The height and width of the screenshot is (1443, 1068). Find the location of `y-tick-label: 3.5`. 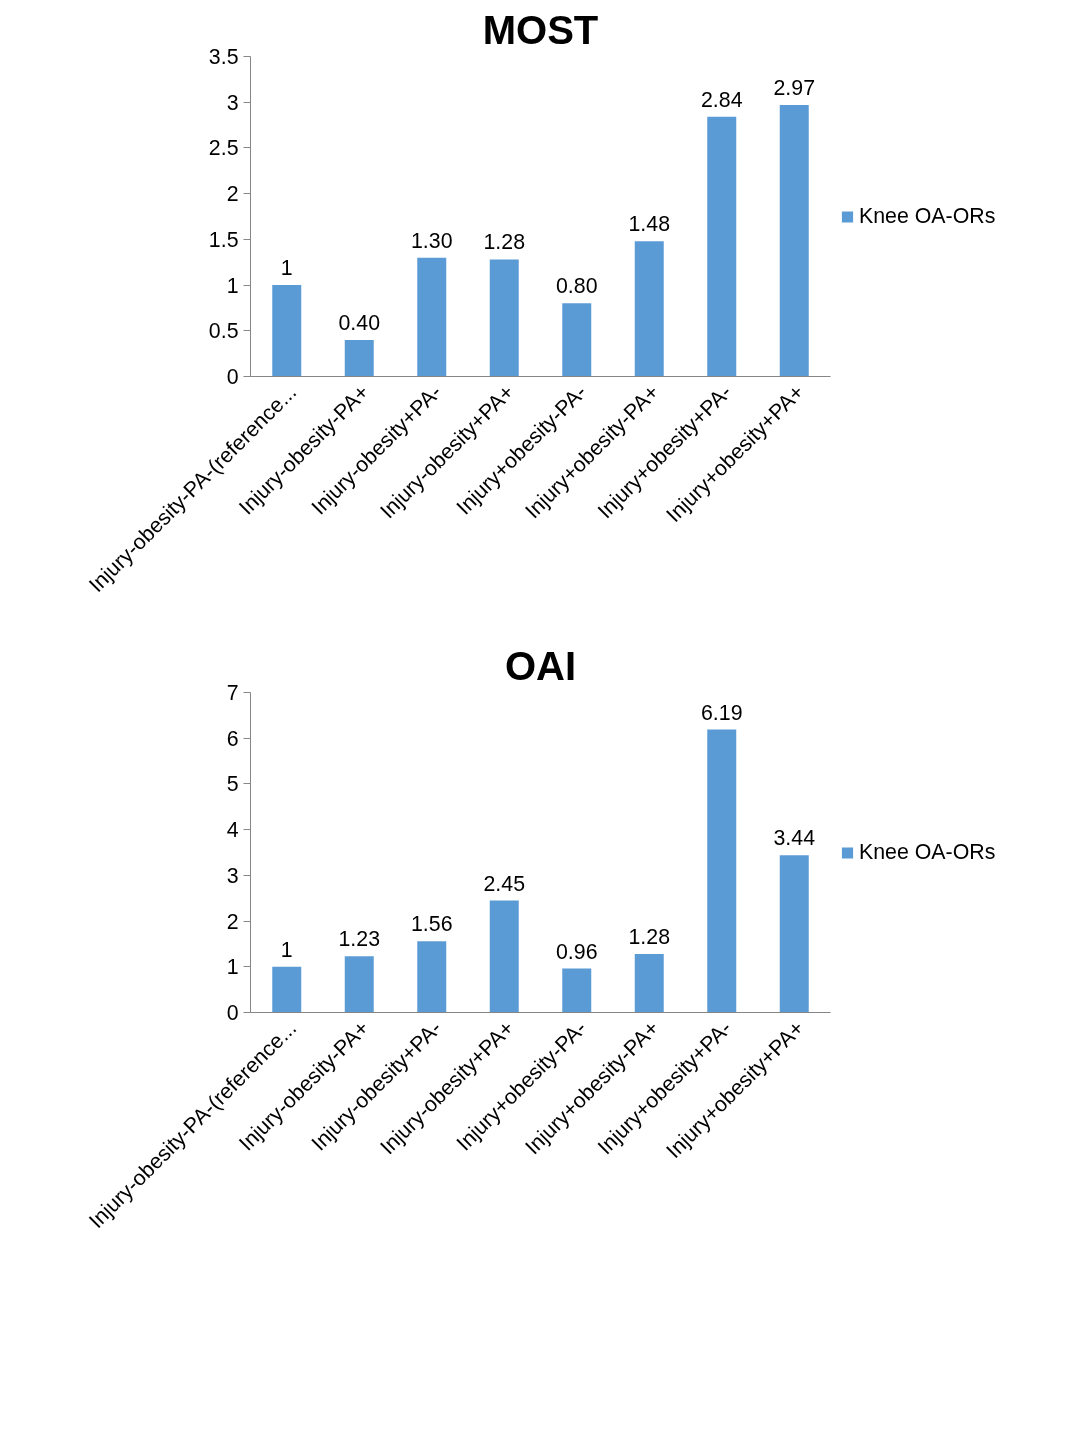

y-tick-label: 3.5 is located at coordinates (223, 57).